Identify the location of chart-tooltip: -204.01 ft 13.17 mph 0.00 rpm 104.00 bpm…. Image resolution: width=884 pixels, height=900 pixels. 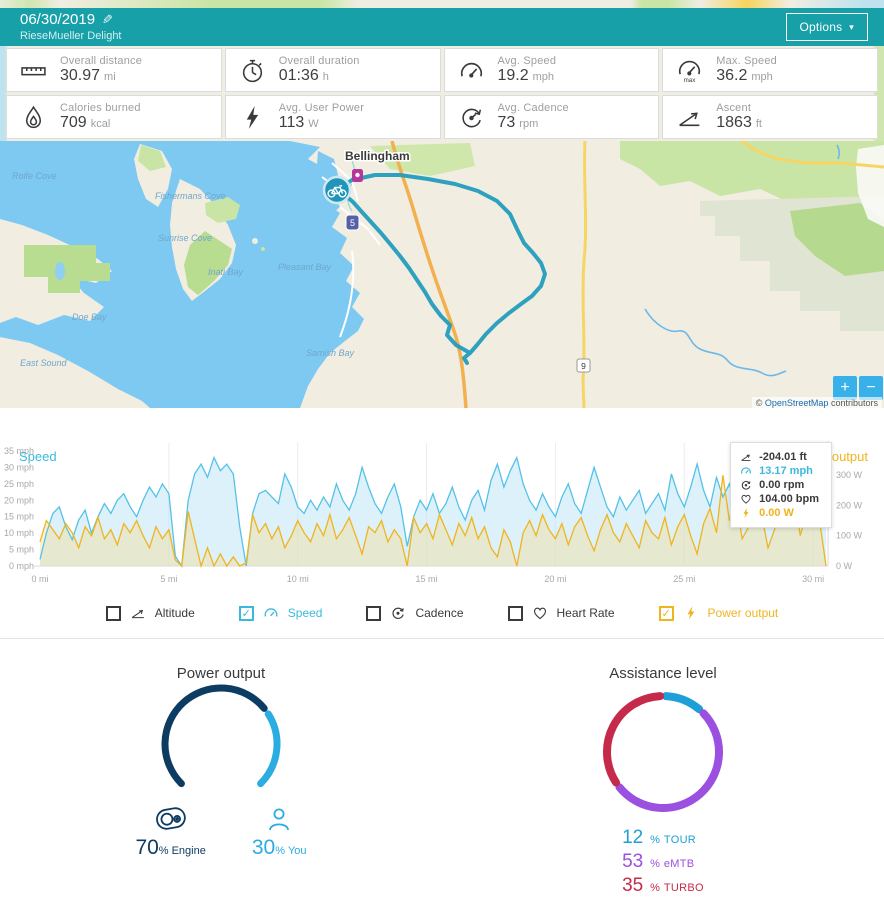
(781, 485).